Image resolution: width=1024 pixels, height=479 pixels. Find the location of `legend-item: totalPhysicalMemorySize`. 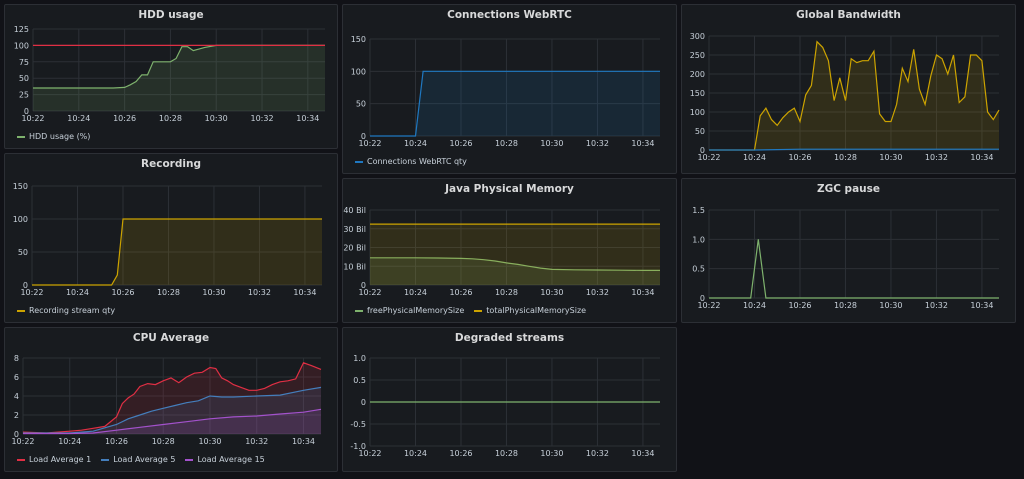

legend-item: totalPhysicalMemorySize is located at coordinates (530, 310).